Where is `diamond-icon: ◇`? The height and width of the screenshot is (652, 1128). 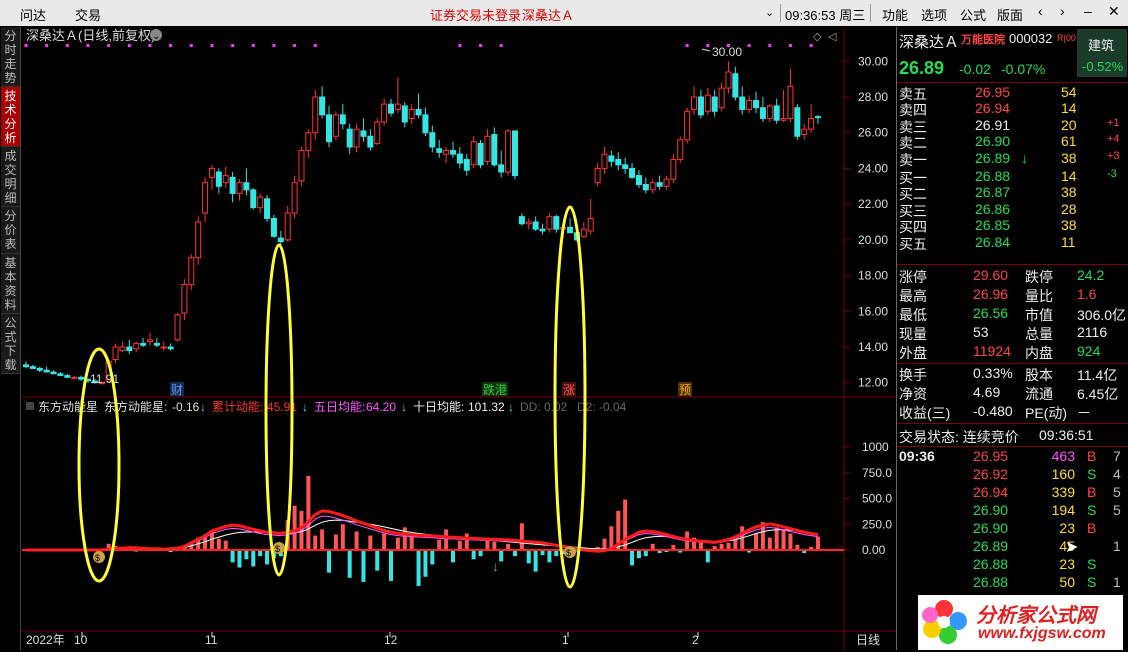
diamond-icon: ◇ is located at coordinates (817, 37).